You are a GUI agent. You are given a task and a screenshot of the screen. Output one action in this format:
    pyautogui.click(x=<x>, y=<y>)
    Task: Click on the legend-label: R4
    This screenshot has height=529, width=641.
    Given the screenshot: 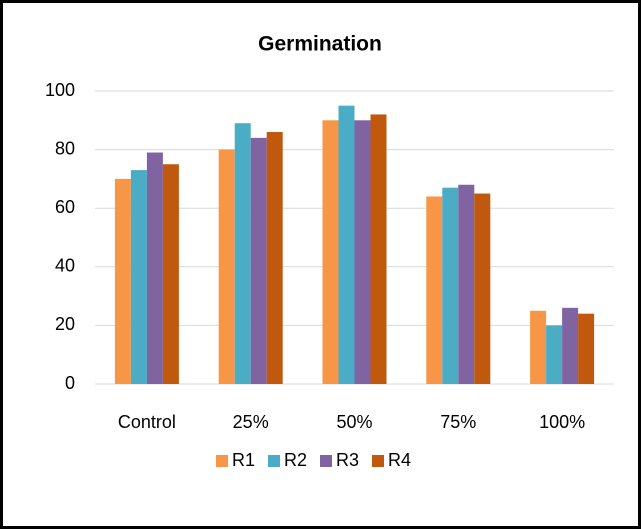 What is the action you would take?
    pyautogui.click(x=399, y=460)
    